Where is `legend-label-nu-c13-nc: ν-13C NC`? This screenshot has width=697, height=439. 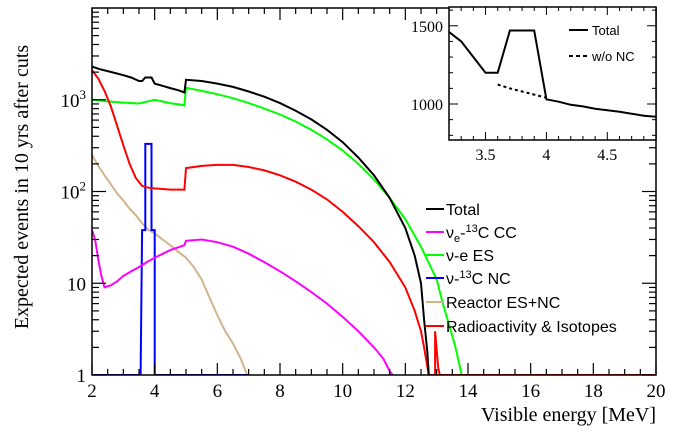 legend-label-nu-c13-nc: ν-13C NC is located at coordinates (478, 278).